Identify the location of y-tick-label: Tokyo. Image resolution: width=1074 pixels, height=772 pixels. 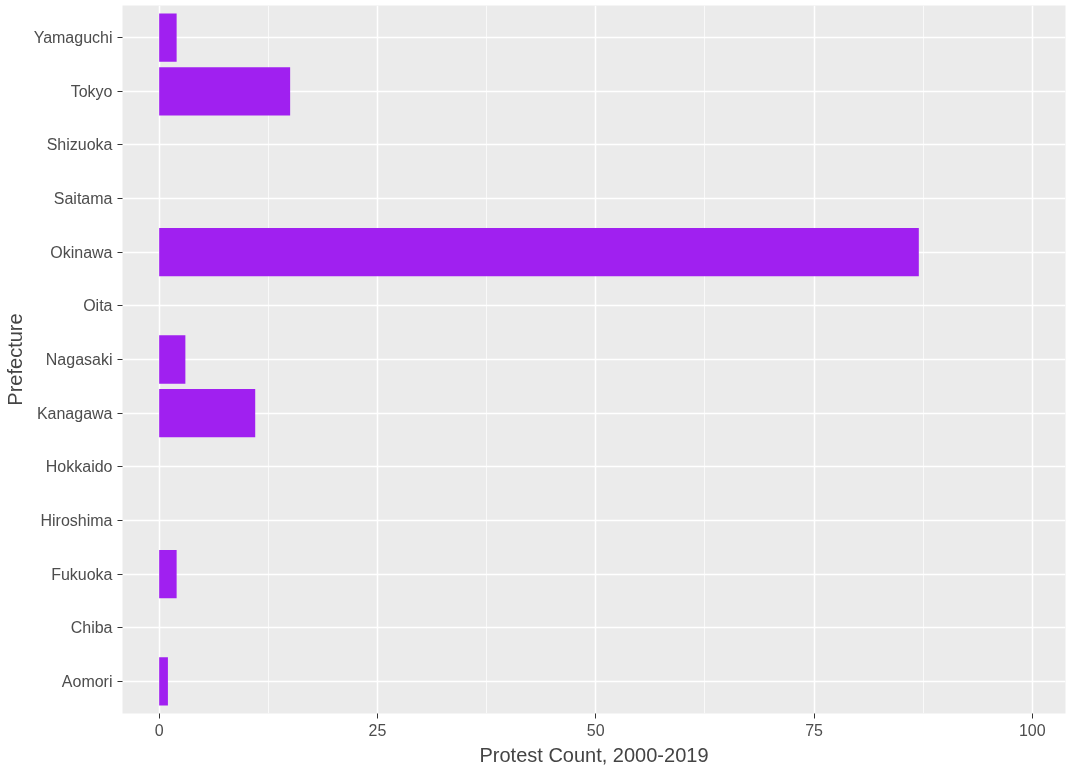
(91, 91).